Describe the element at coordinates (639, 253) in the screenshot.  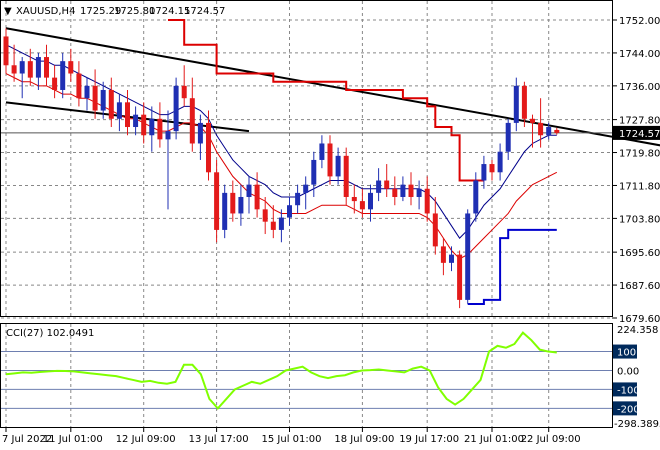
I see `price-tick-label: 1695.60` at that location.